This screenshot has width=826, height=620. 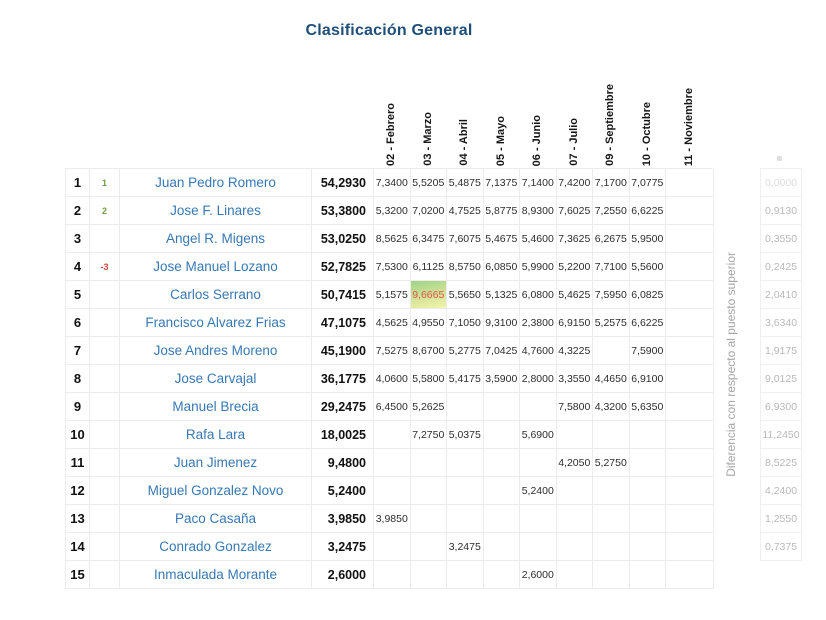 What do you see at coordinates (611, 379) in the screenshot?
I see `month-score-cell: 4,4650` at bounding box center [611, 379].